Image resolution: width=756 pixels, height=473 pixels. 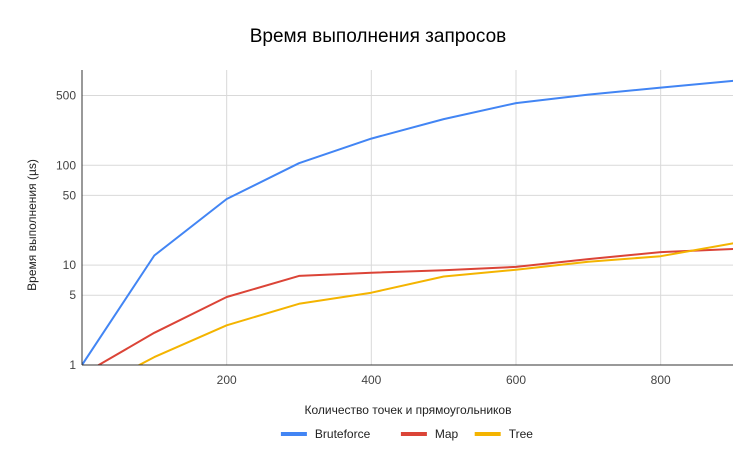 I want to click on chart-title: Время выполнения запросов, so click(x=378, y=36).